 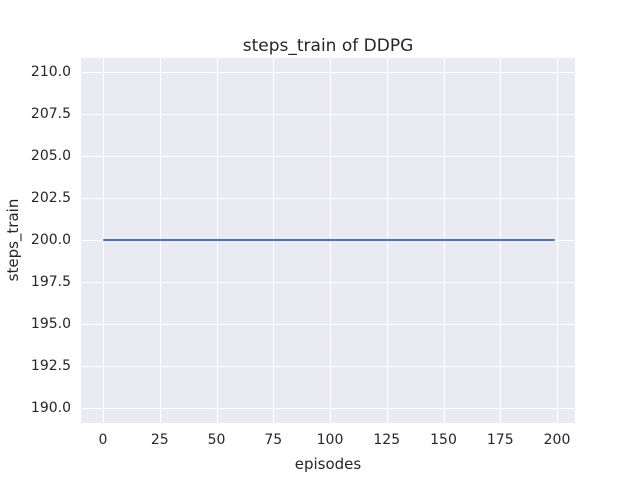 I want to click on x-tick-label: 75, so click(x=273, y=440).